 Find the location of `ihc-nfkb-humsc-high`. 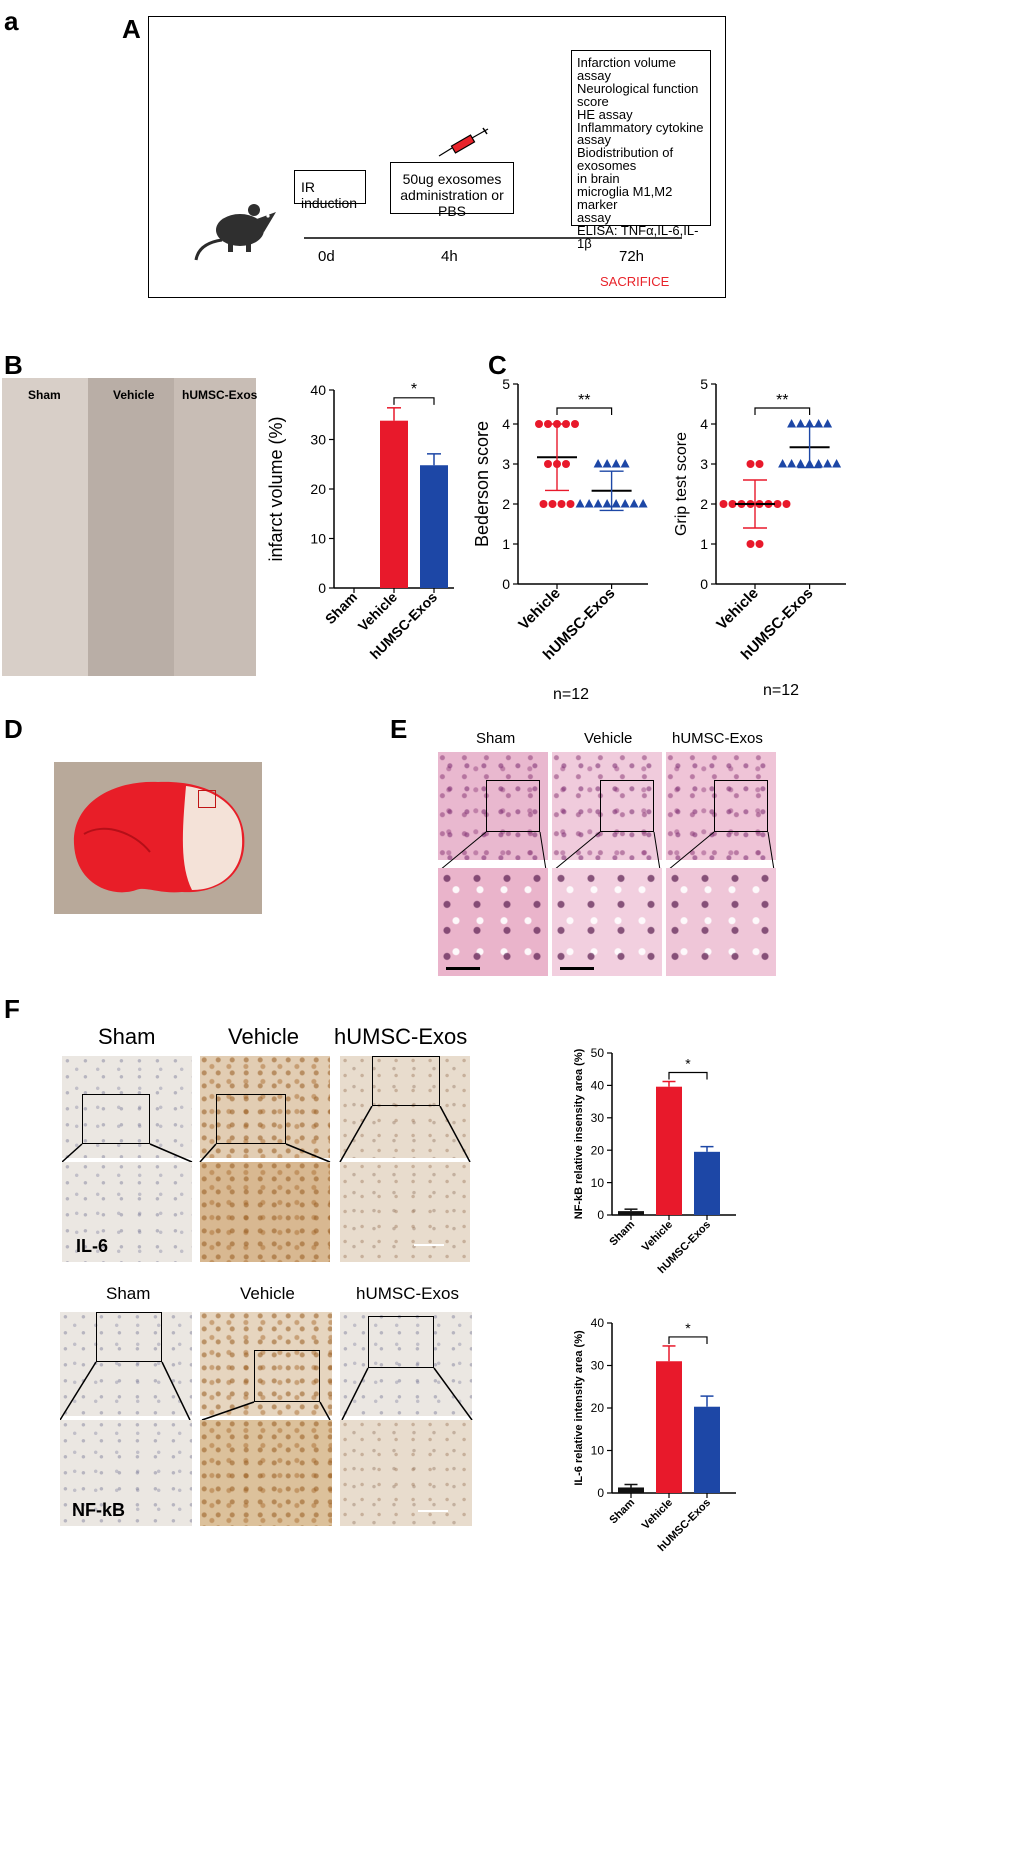

ihc-nfkb-humsc-high is located at coordinates (406, 1473).